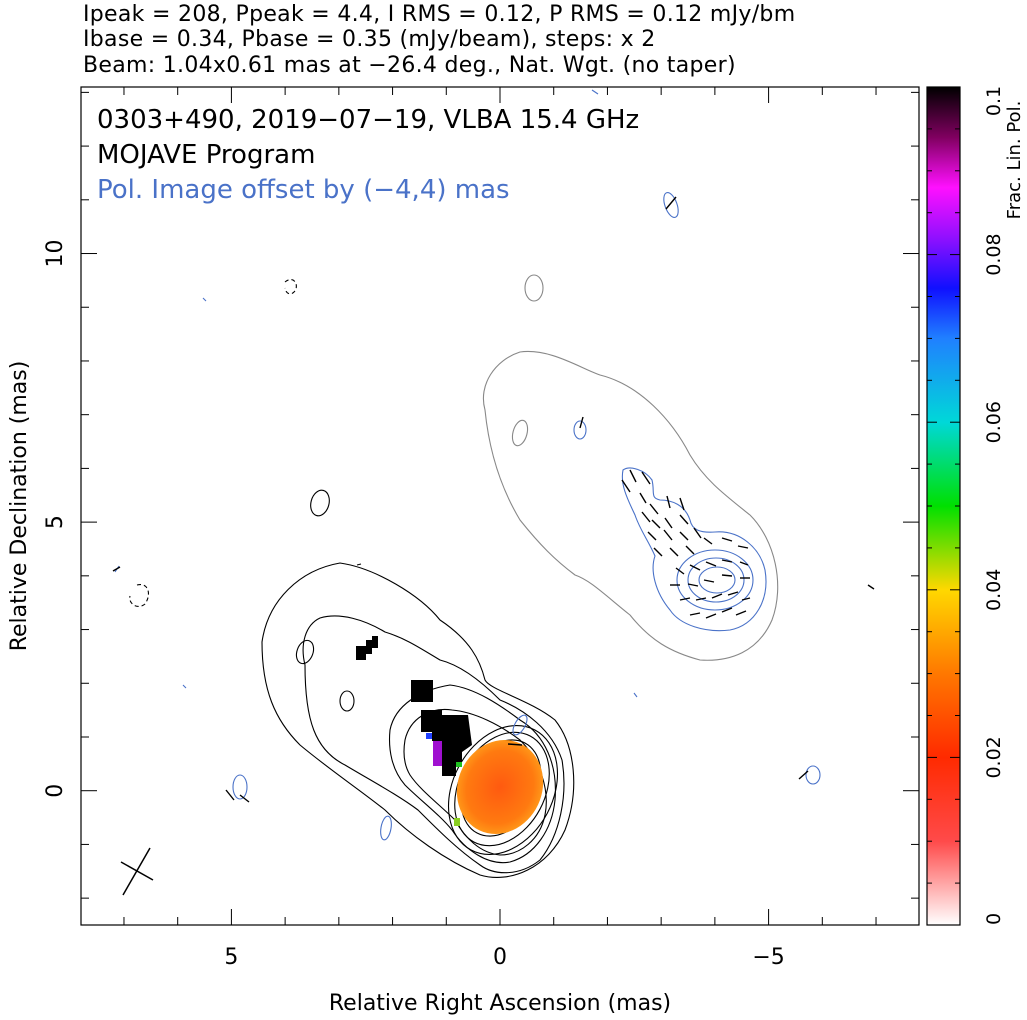 Image resolution: width=1027 pixels, height=1020 pixels. I want to click on y-axis-label: Relative Declination (mas), so click(19, 506).